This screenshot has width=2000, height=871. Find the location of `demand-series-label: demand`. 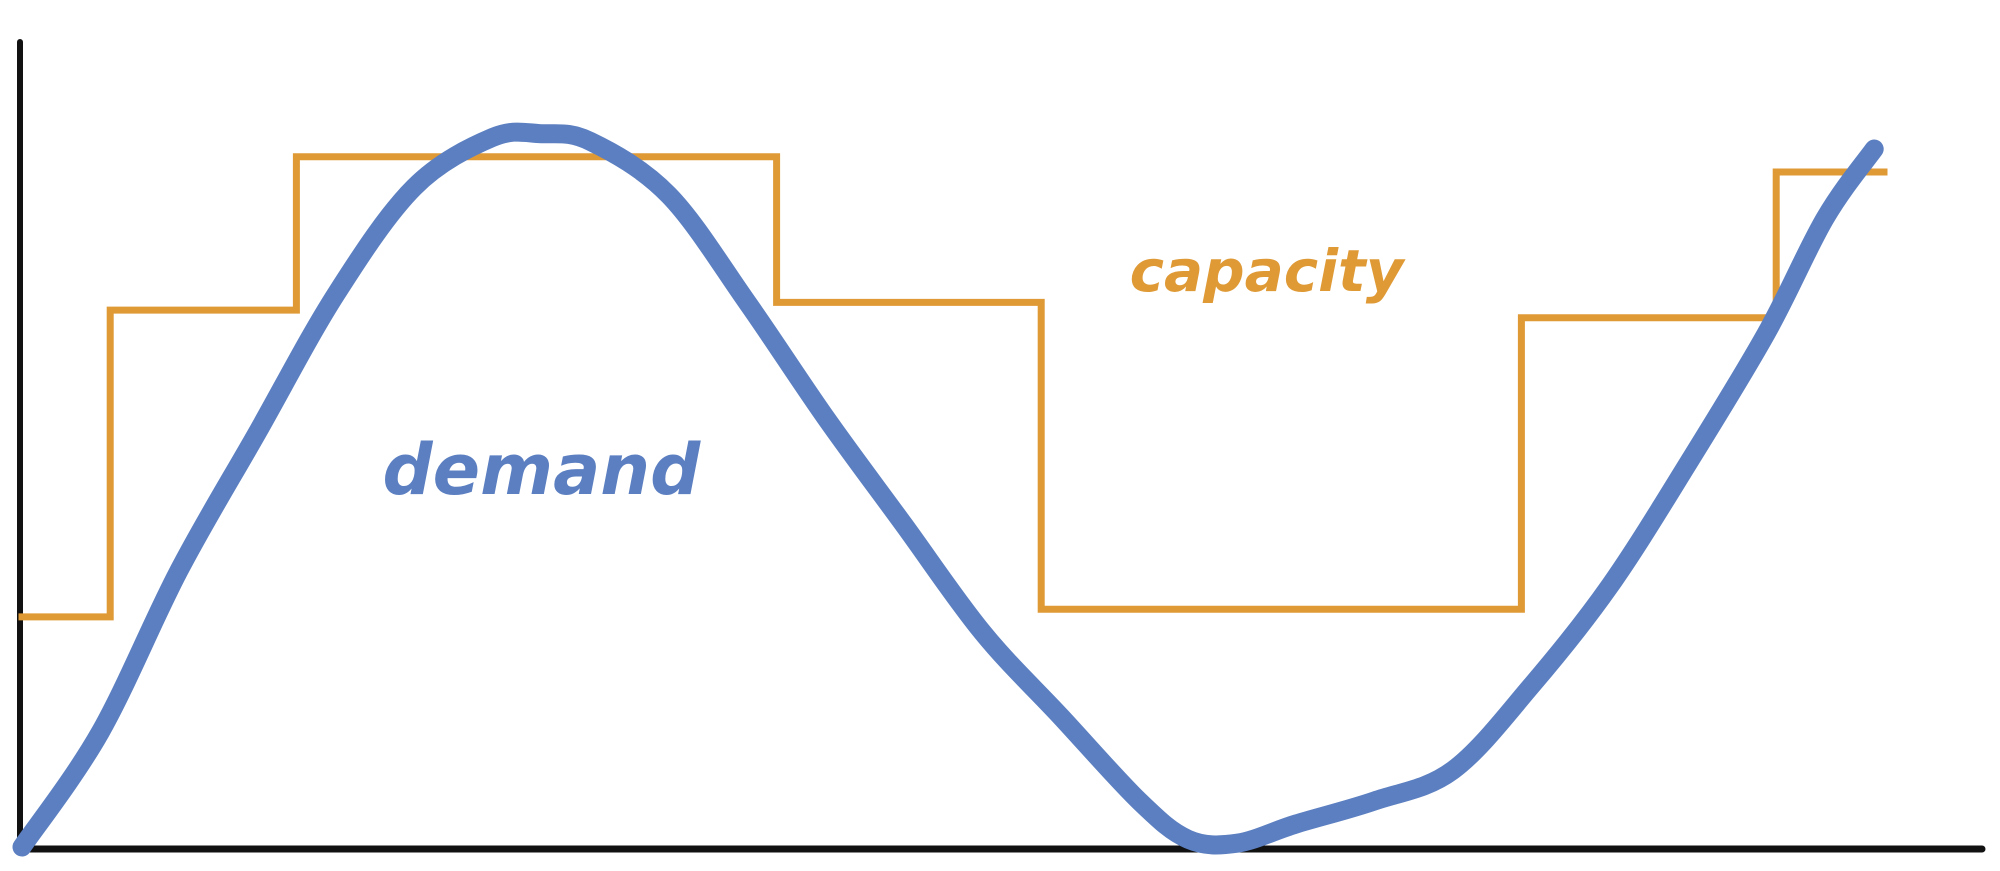

demand-series-label: demand is located at coordinates (542, 470).